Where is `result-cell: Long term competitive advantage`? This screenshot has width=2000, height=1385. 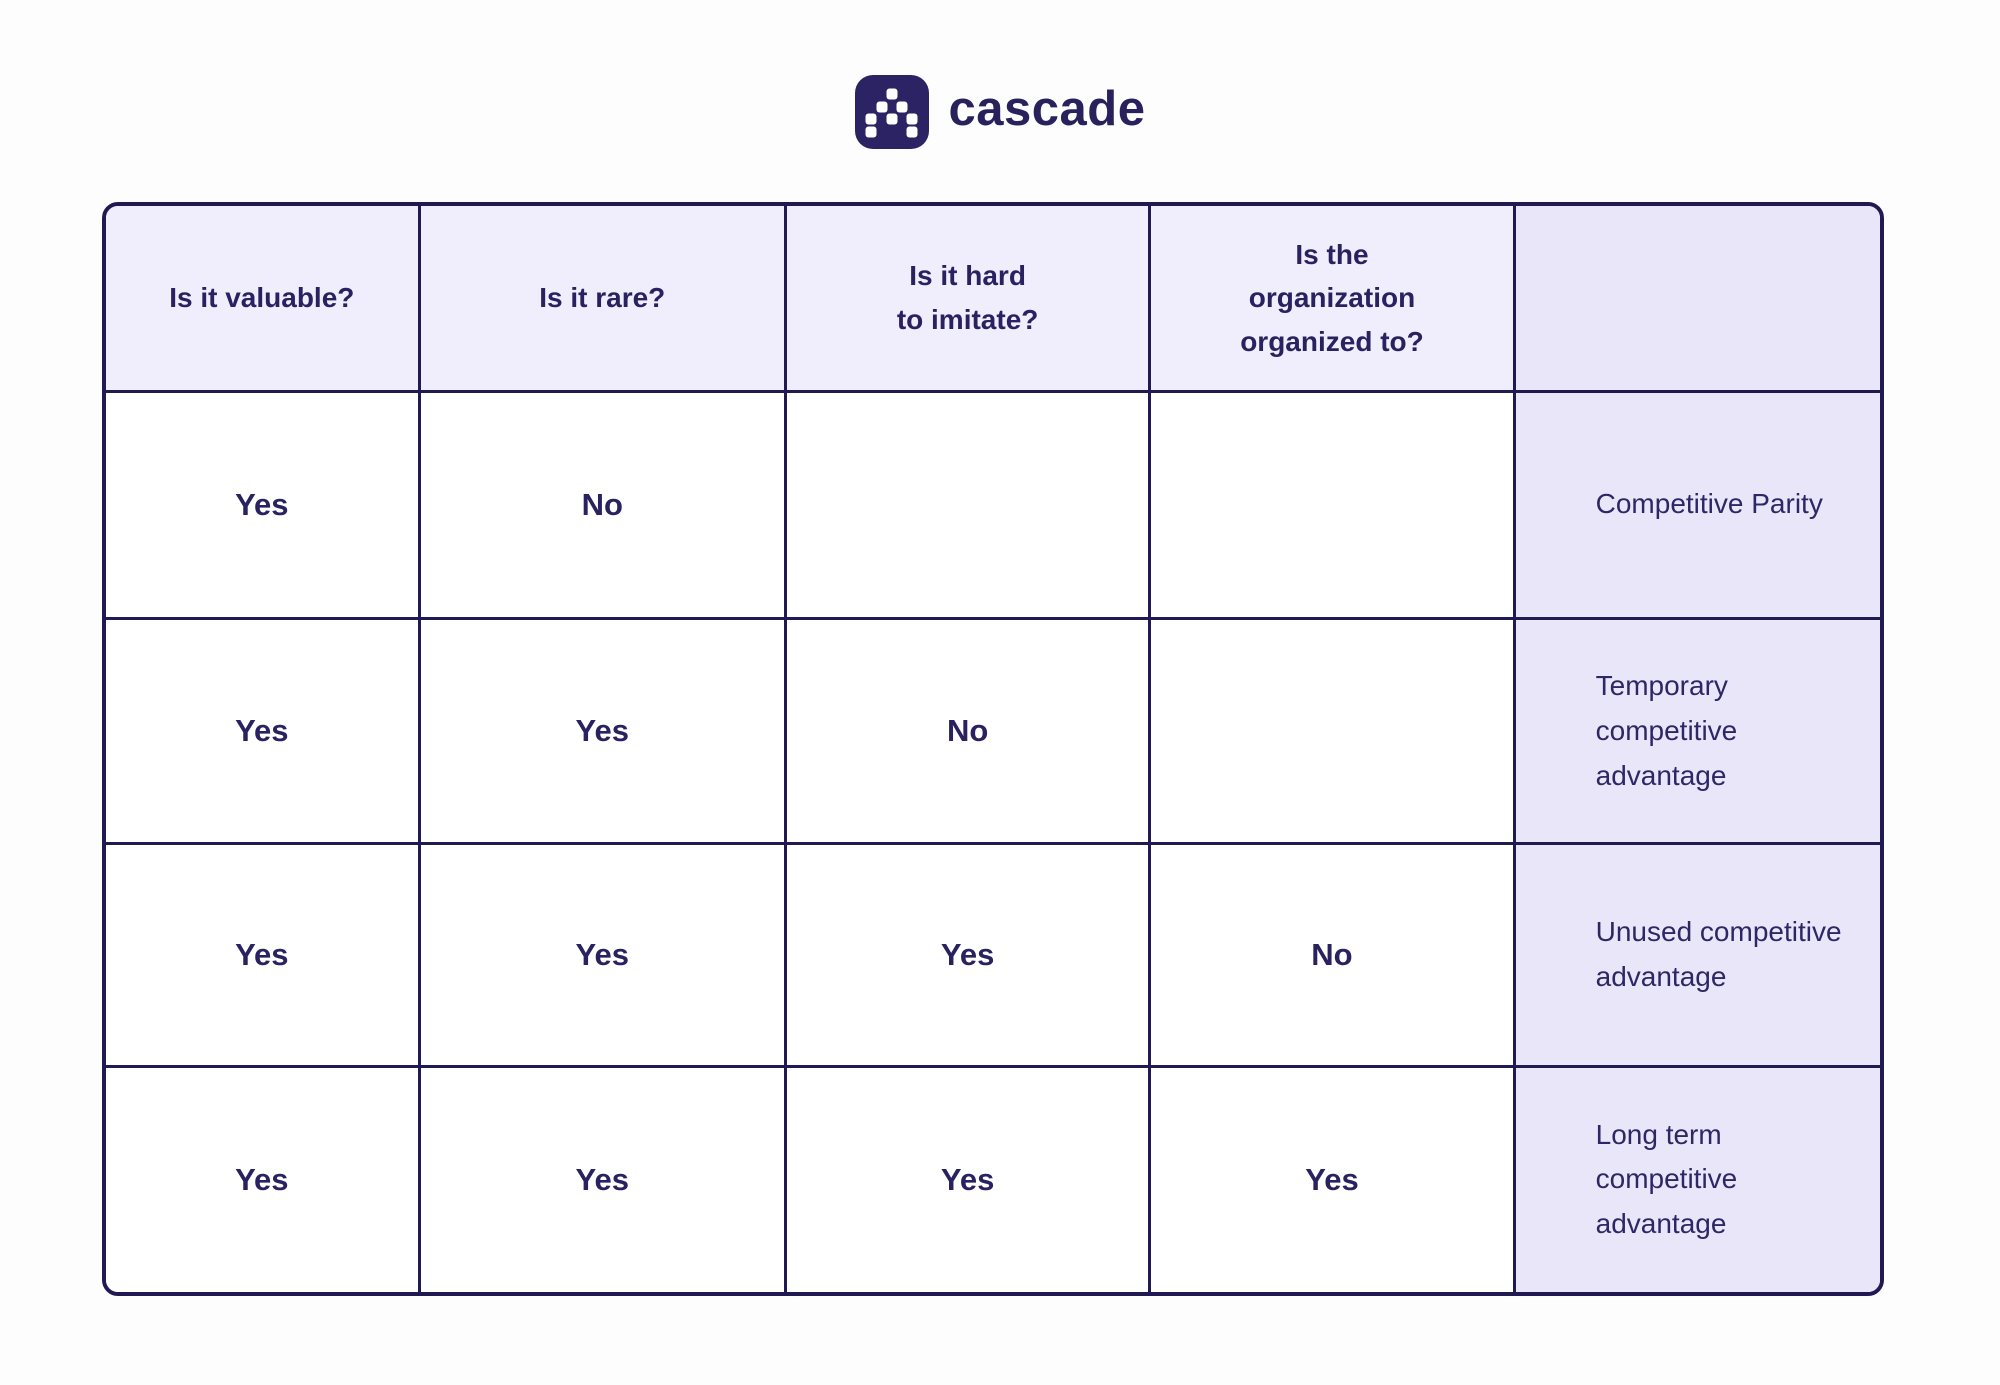
result-cell: Long term competitive advantage is located at coordinates (1697, 1179).